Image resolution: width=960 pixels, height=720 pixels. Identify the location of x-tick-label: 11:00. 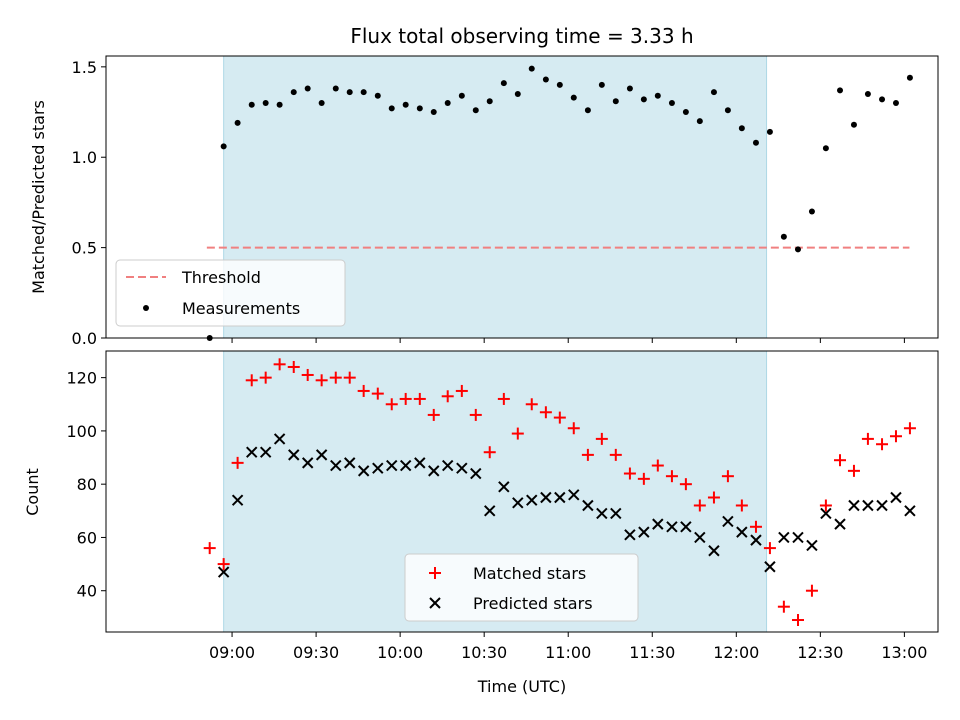
(568, 652).